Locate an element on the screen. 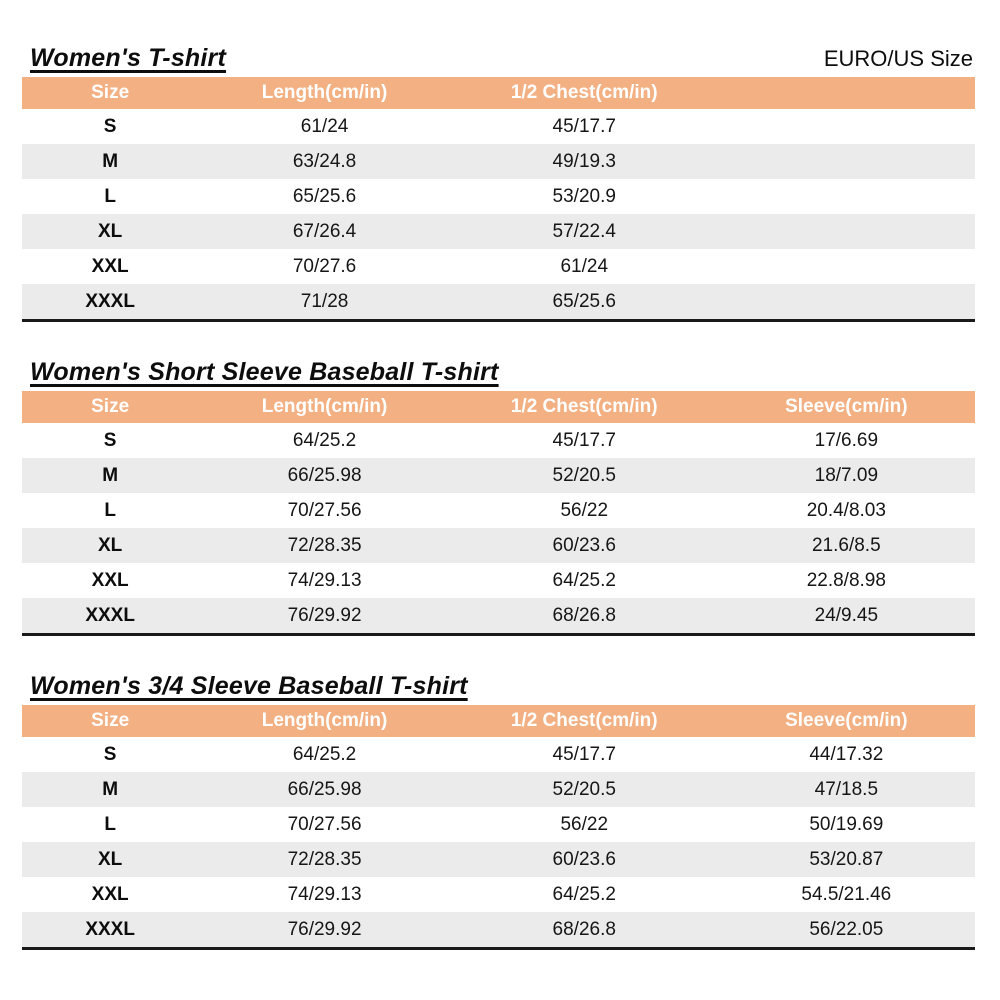 The image size is (1000, 1000). table-row: XXL 70/27.6 61/24 is located at coordinates (498, 266).